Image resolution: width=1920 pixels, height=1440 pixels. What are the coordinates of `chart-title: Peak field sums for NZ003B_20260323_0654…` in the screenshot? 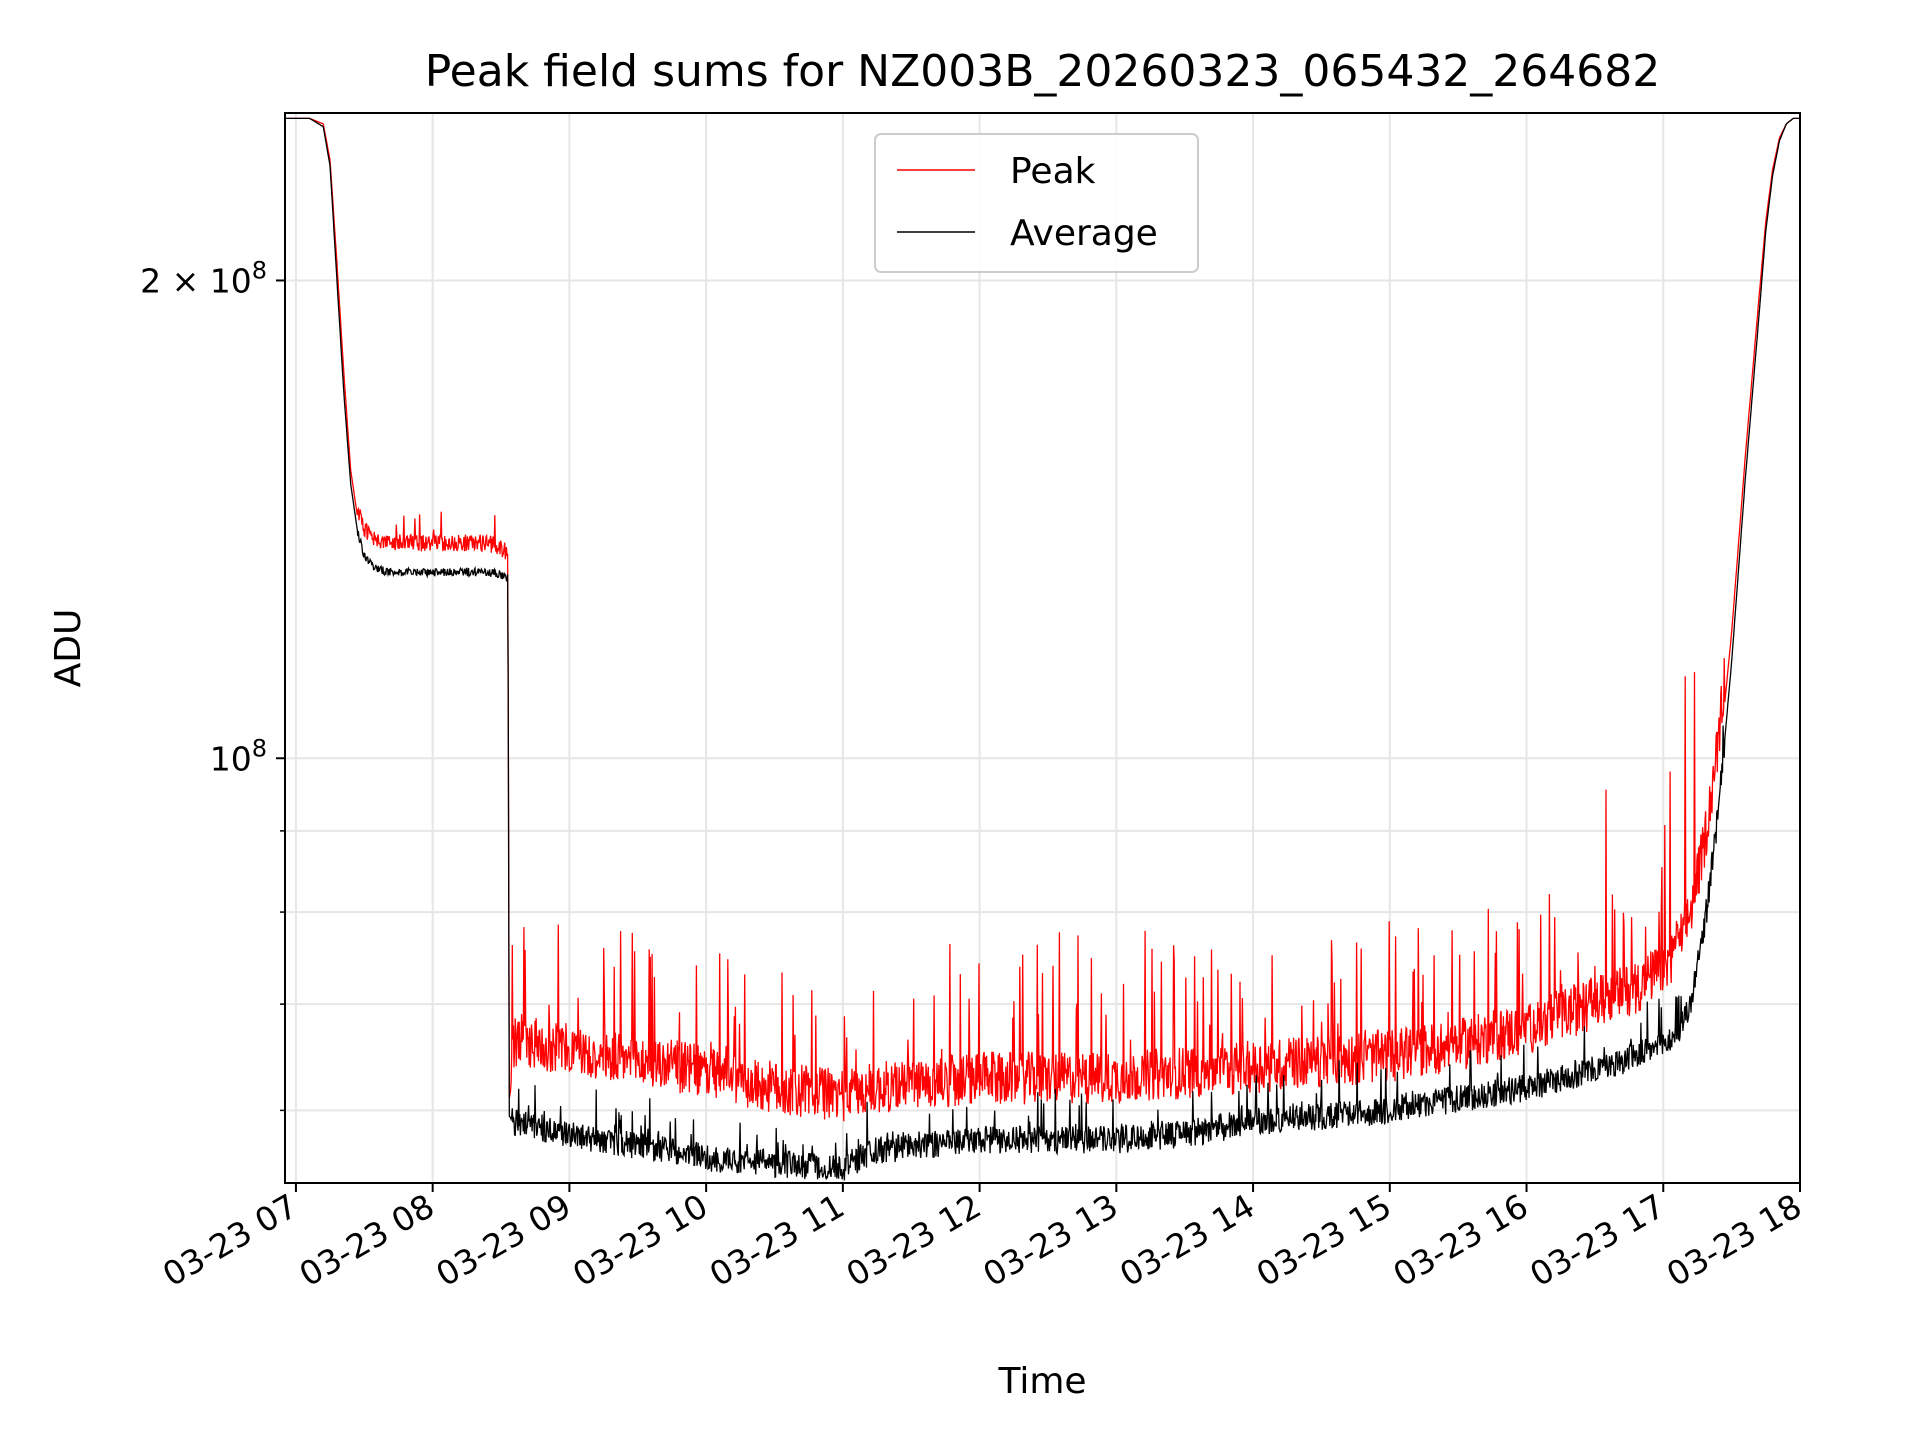 It's located at (1043, 71).